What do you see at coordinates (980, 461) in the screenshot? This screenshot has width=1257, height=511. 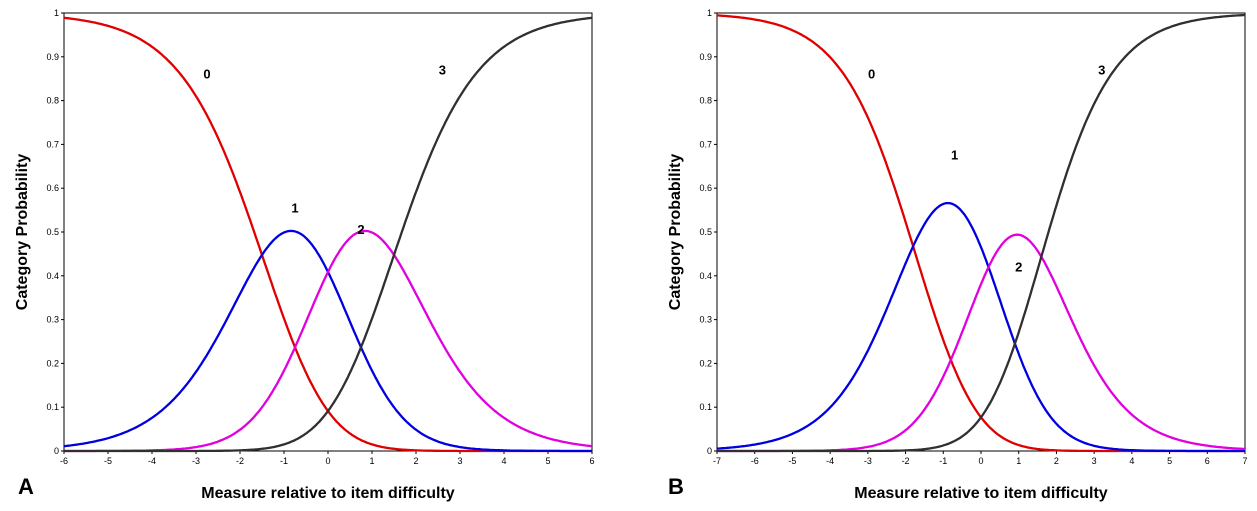 I see `x-tick-label-b: 0` at bounding box center [980, 461].